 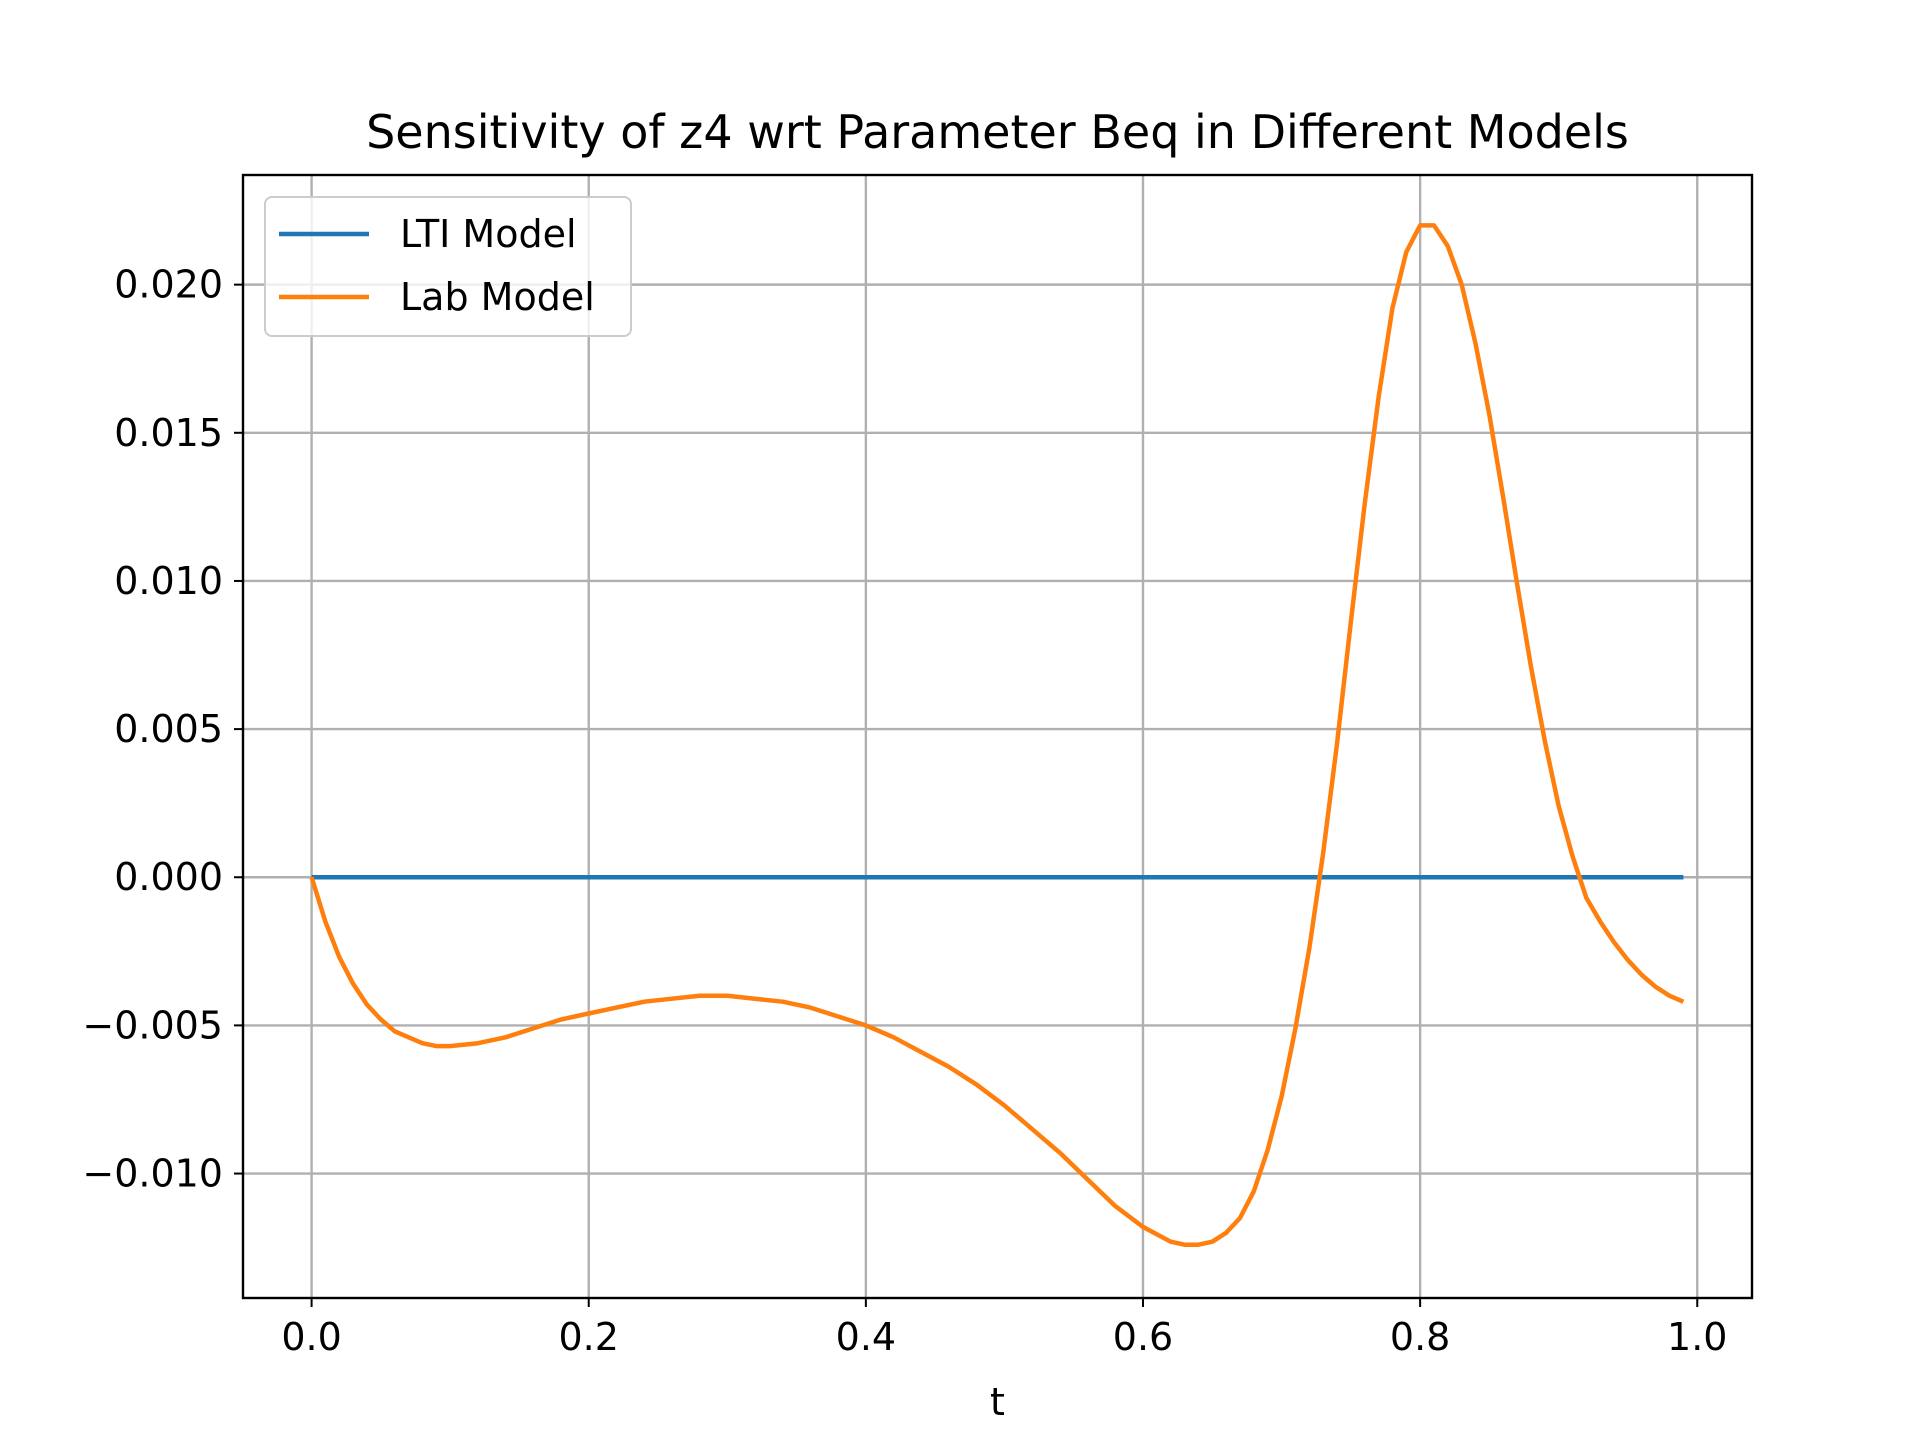 What do you see at coordinates (866, 1337) in the screenshot?
I see `x-tick-label: 0.4` at bounding box center [866, 1337].